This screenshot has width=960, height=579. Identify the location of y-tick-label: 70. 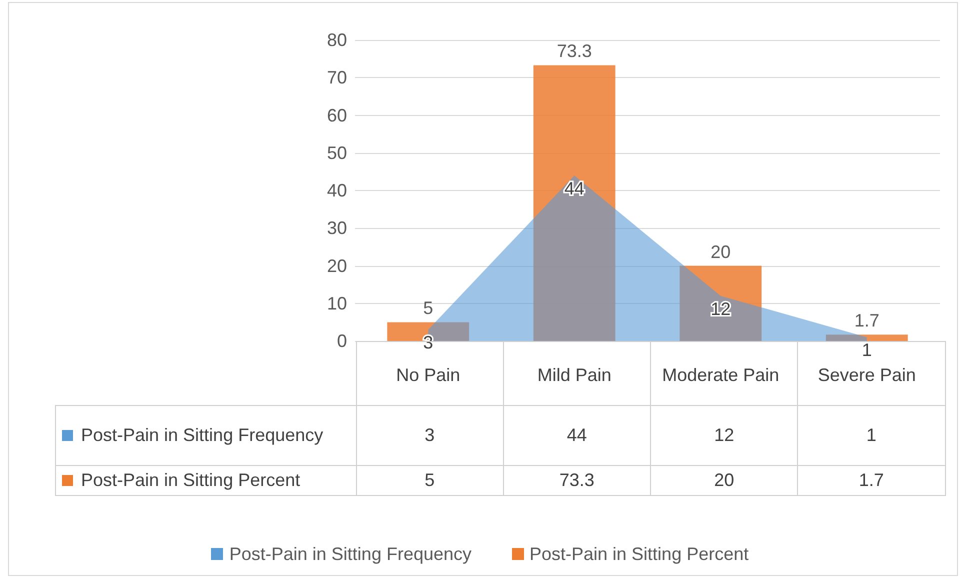
(336, 78).